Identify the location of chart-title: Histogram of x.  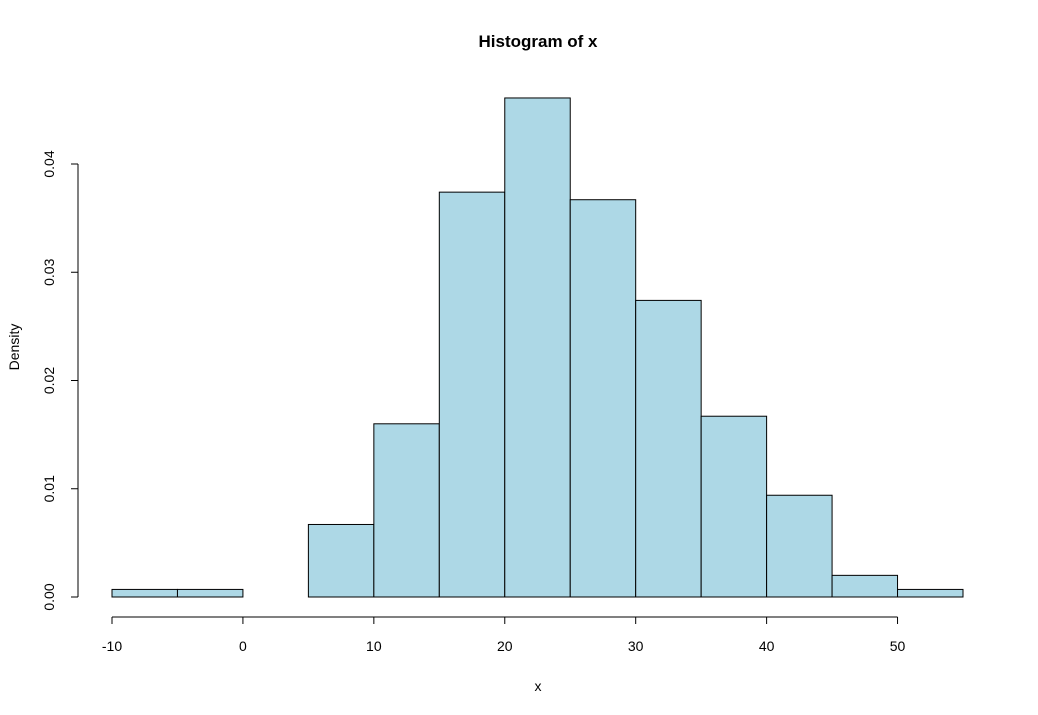
(538, 41).